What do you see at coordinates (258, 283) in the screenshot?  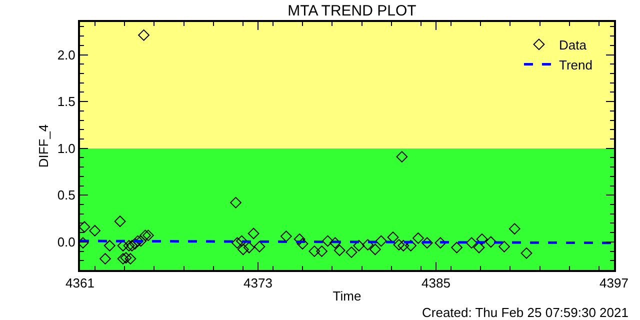 I see `x-tick-label: 4373` at bounding box center [258, 283].